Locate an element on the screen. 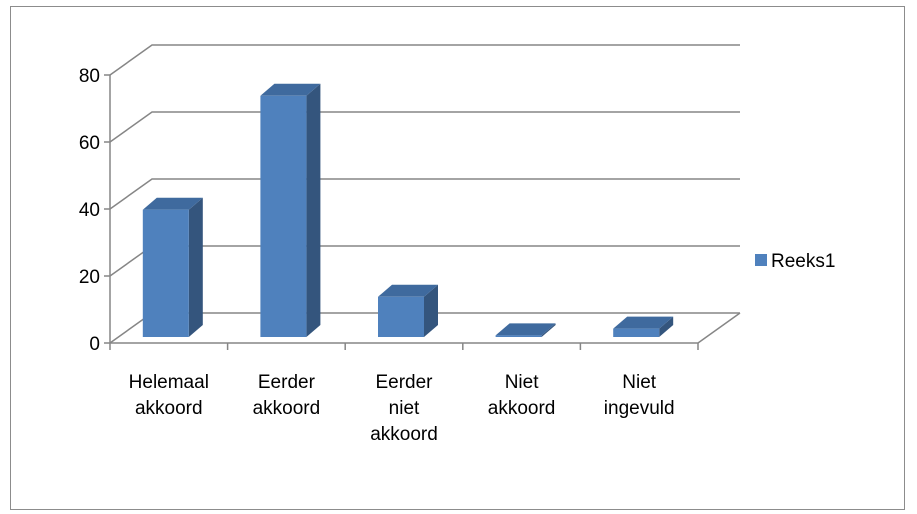 The width and height of the screenshot is (917, 514). x-category-label: Niet ingevuld is located at coordinates (639, 395).